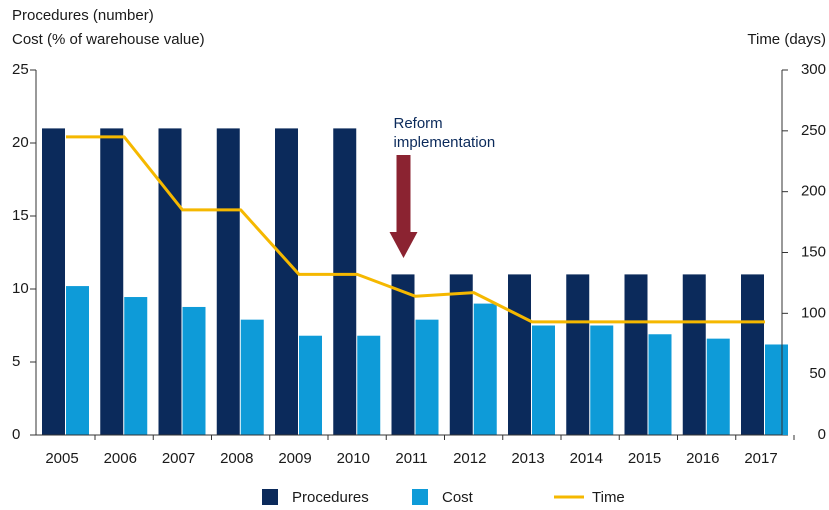  I want to click on y2-tick-label: 0, so click(822, 434).